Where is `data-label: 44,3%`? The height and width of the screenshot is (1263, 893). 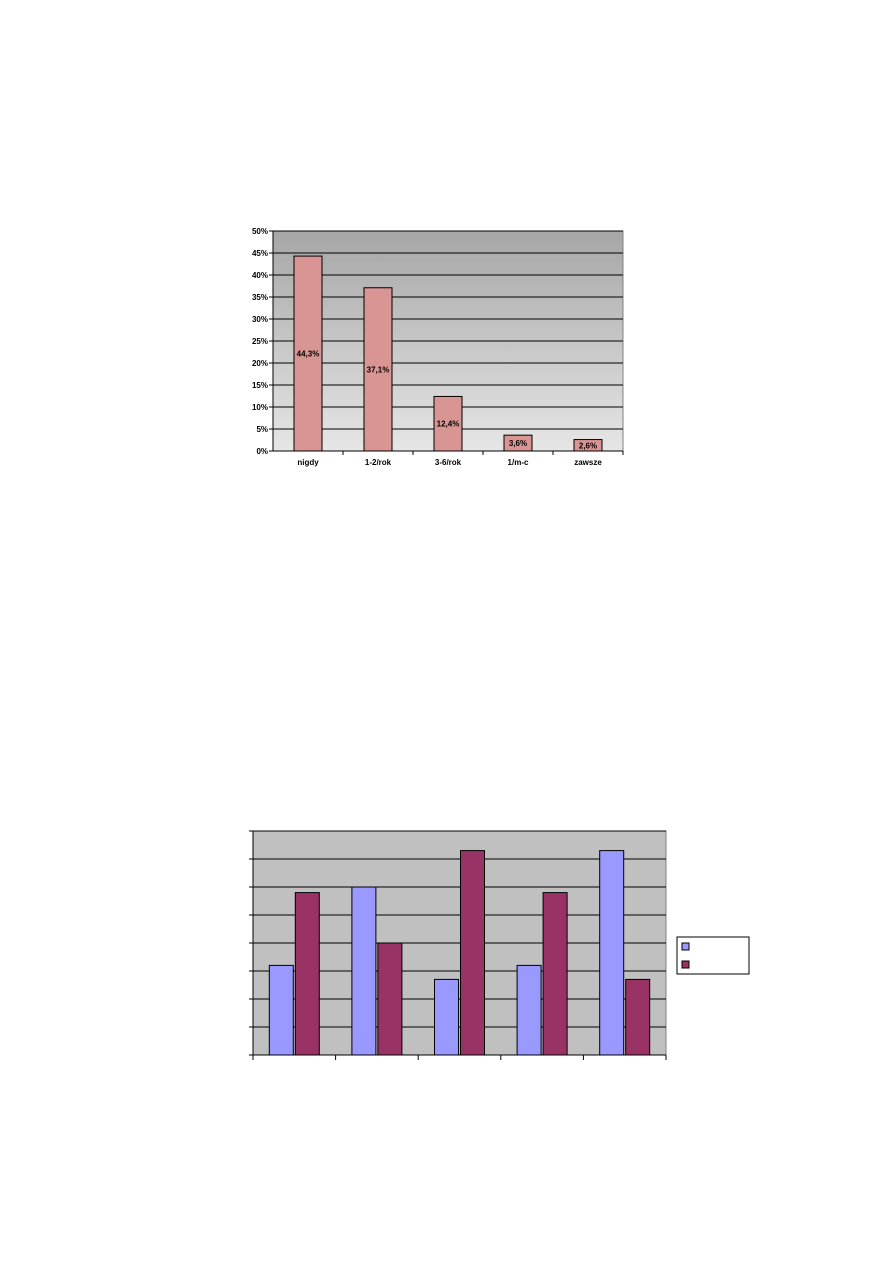
data-label: 44,3% is located at coordinates (308, 354).